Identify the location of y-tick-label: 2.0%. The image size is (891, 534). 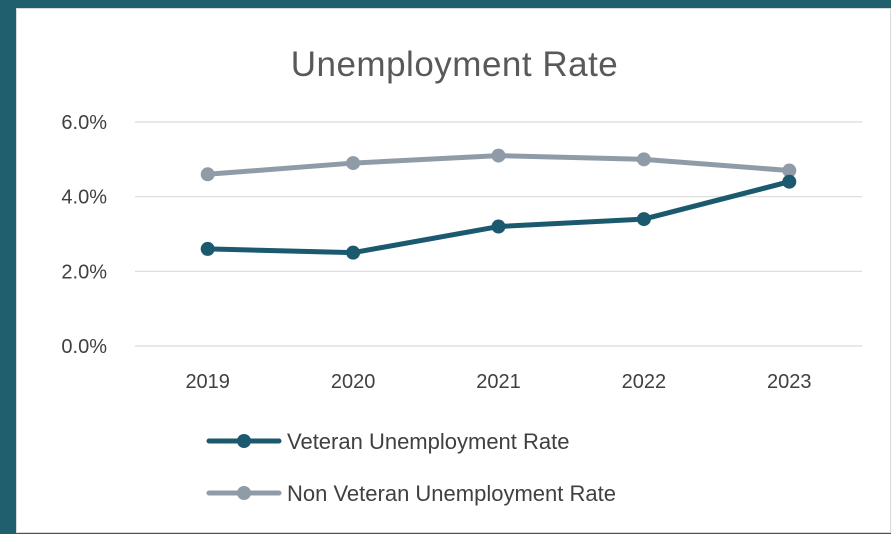
(84, 272).